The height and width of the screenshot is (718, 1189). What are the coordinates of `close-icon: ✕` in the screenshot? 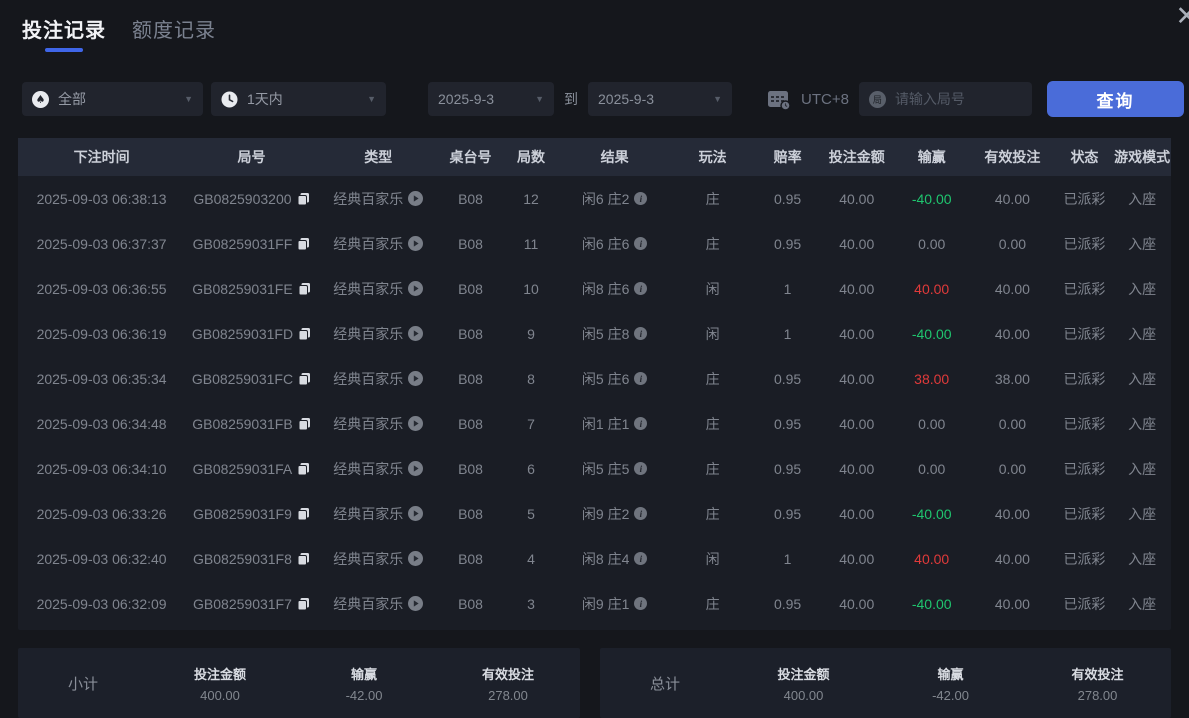 It's located at (1182, 16).